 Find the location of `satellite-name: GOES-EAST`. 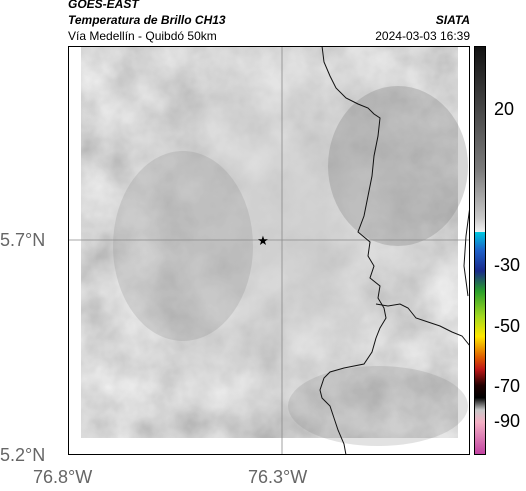

satellite-name: GOES-EAST is located at coordinates (103, 5).